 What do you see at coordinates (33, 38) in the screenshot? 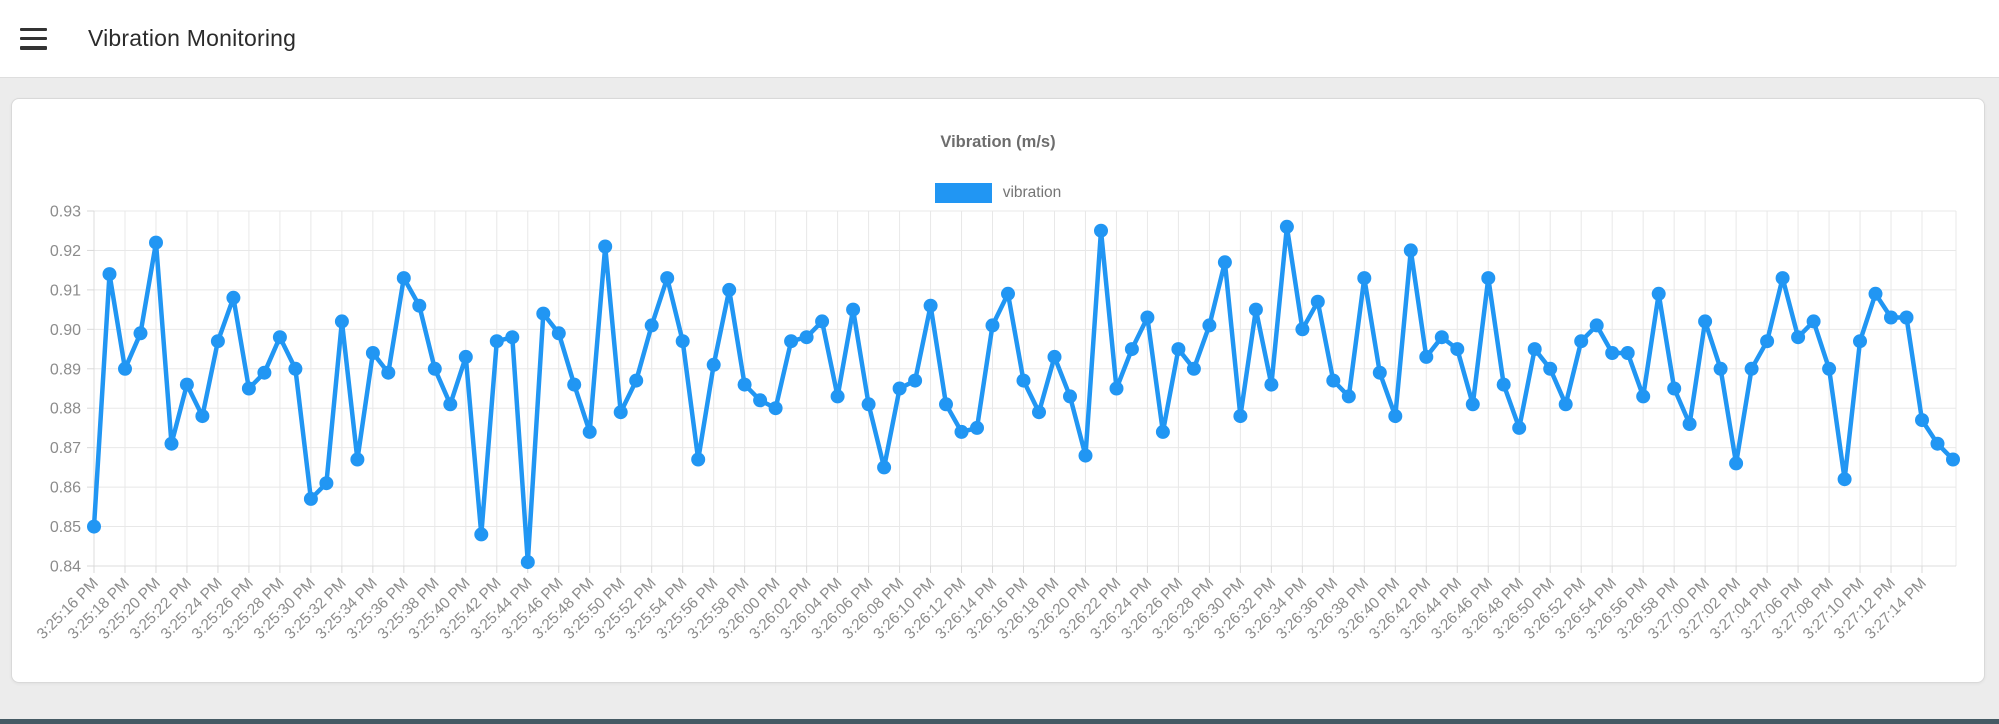
I see `menu-button` at bounding box center [33, 38].